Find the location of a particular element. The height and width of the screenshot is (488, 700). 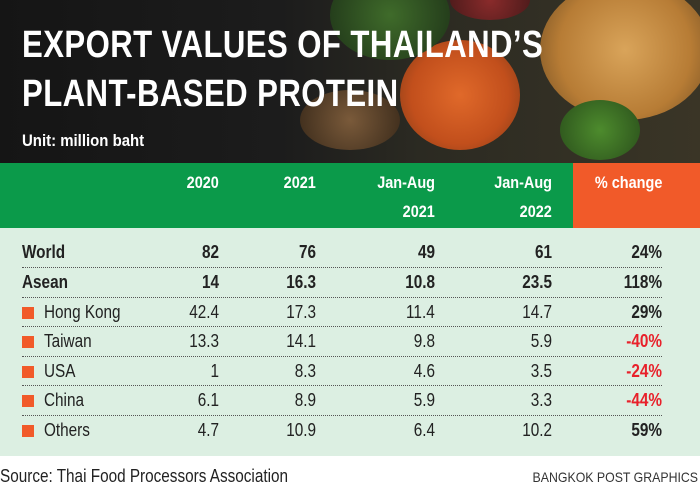

table-row: Hong Kong 42.4 17.3 11.4 14.7 29% is located at coordinates (342, 312).